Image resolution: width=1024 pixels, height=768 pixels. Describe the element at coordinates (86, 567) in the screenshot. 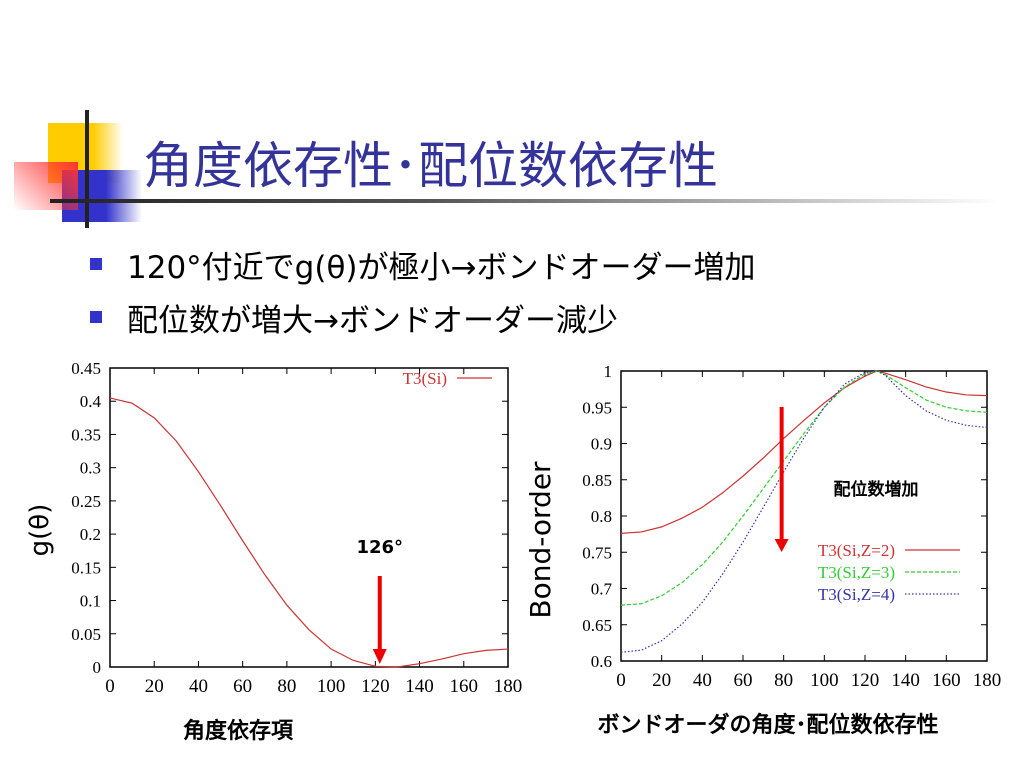

I see `y-tick-label: 0.15` at that location.